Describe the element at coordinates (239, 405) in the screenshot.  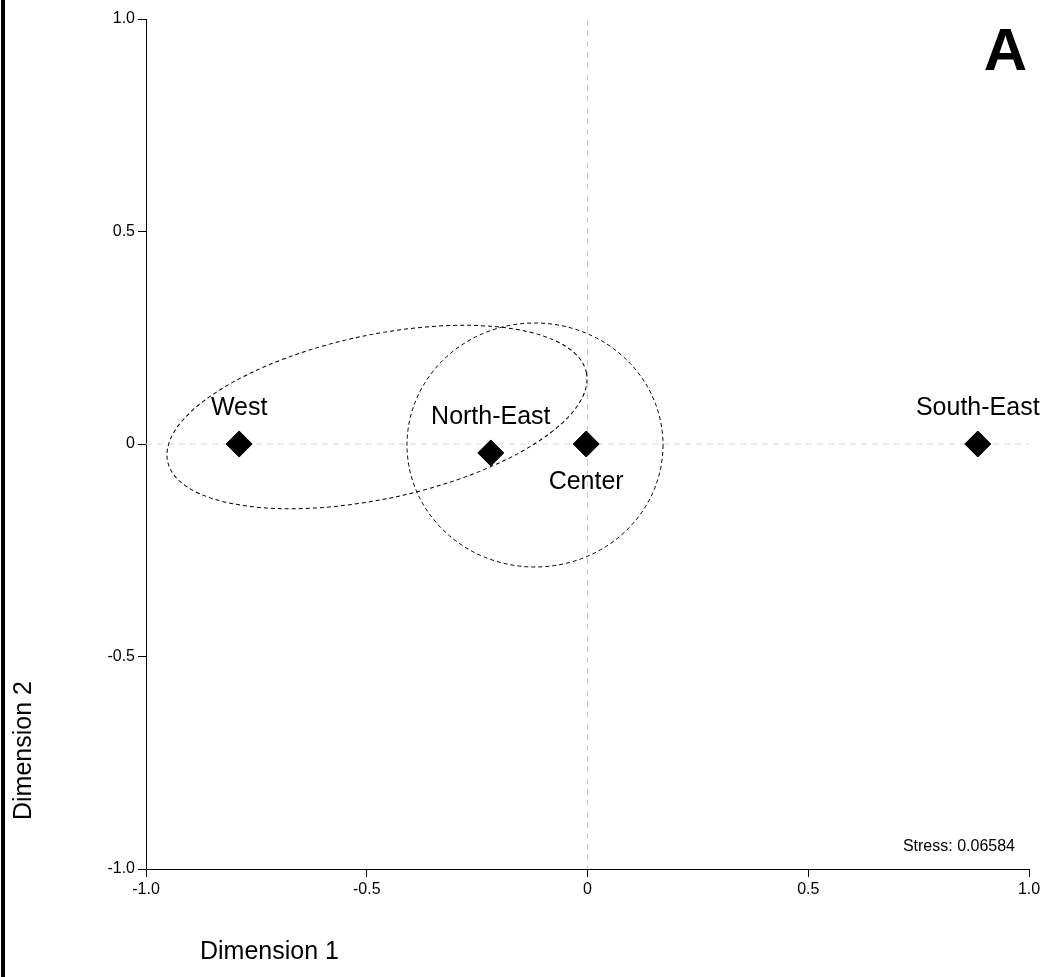
I see `annotation: West` at that location.